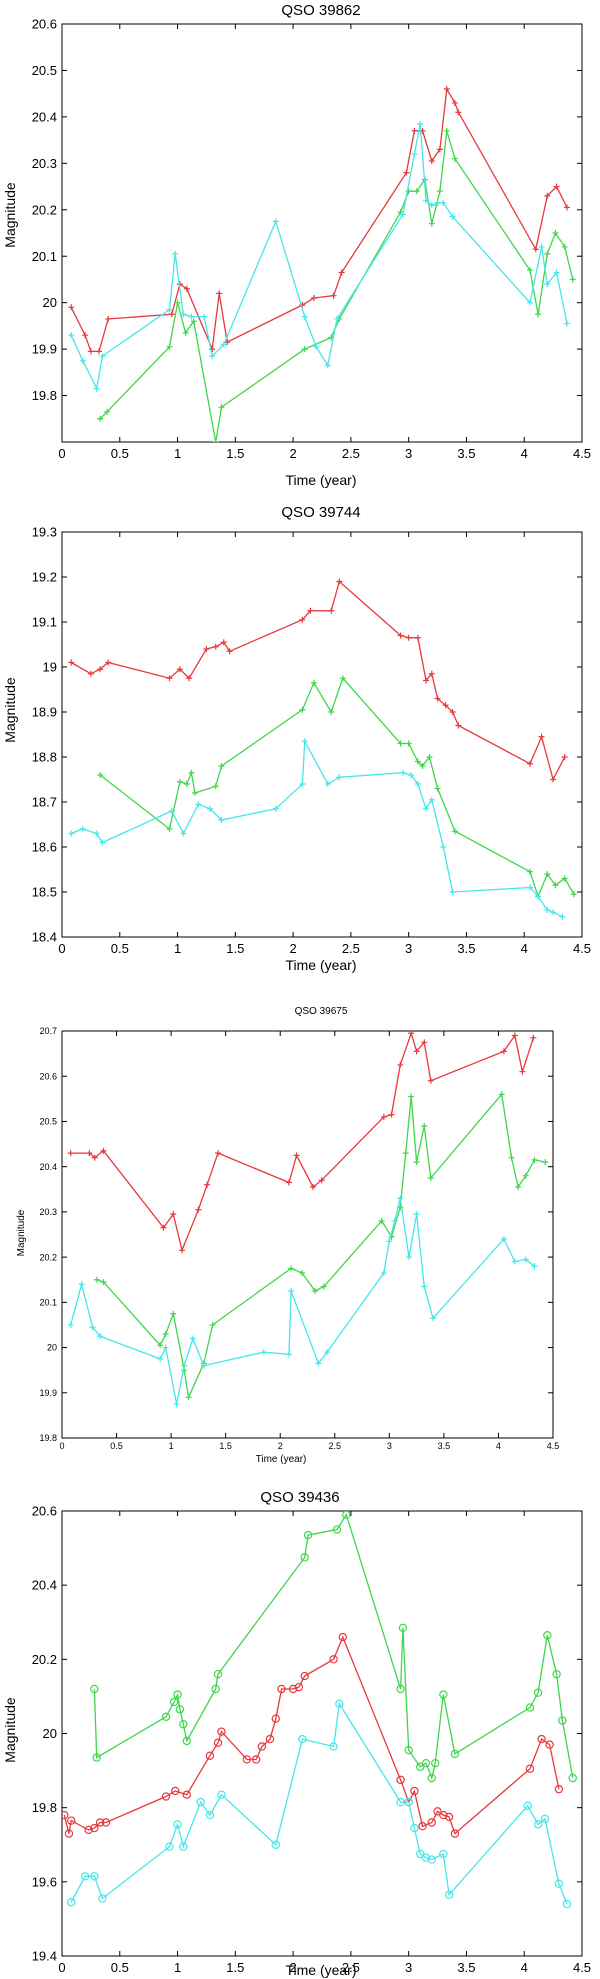 Image resolution: width=600 pixels, height=1979 pixels. Describe the element at coordinates (582, 453) in the screenshot. I see `x-tick-label: 4.5` at that location.